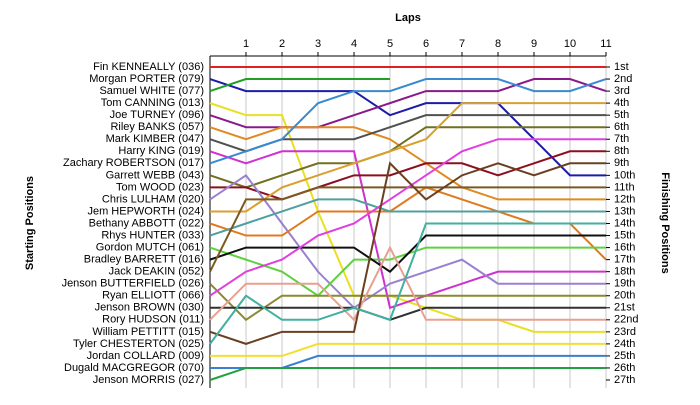 The height and width of the screenshot is (405, 700). What do you see at coordinates (153, 199) in the screenshot?
I see `driver-label: Chris LULHAM (020)` at bounding box center [153, 199].